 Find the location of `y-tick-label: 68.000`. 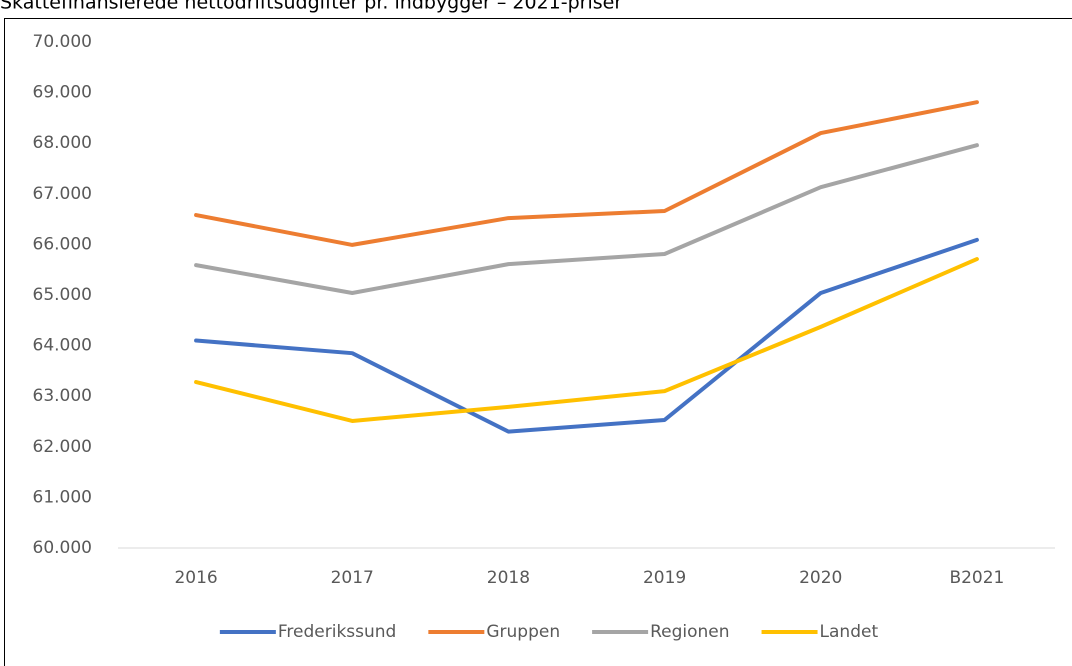

y-tick-label: 68.000 is located at coordinates (62, 143).